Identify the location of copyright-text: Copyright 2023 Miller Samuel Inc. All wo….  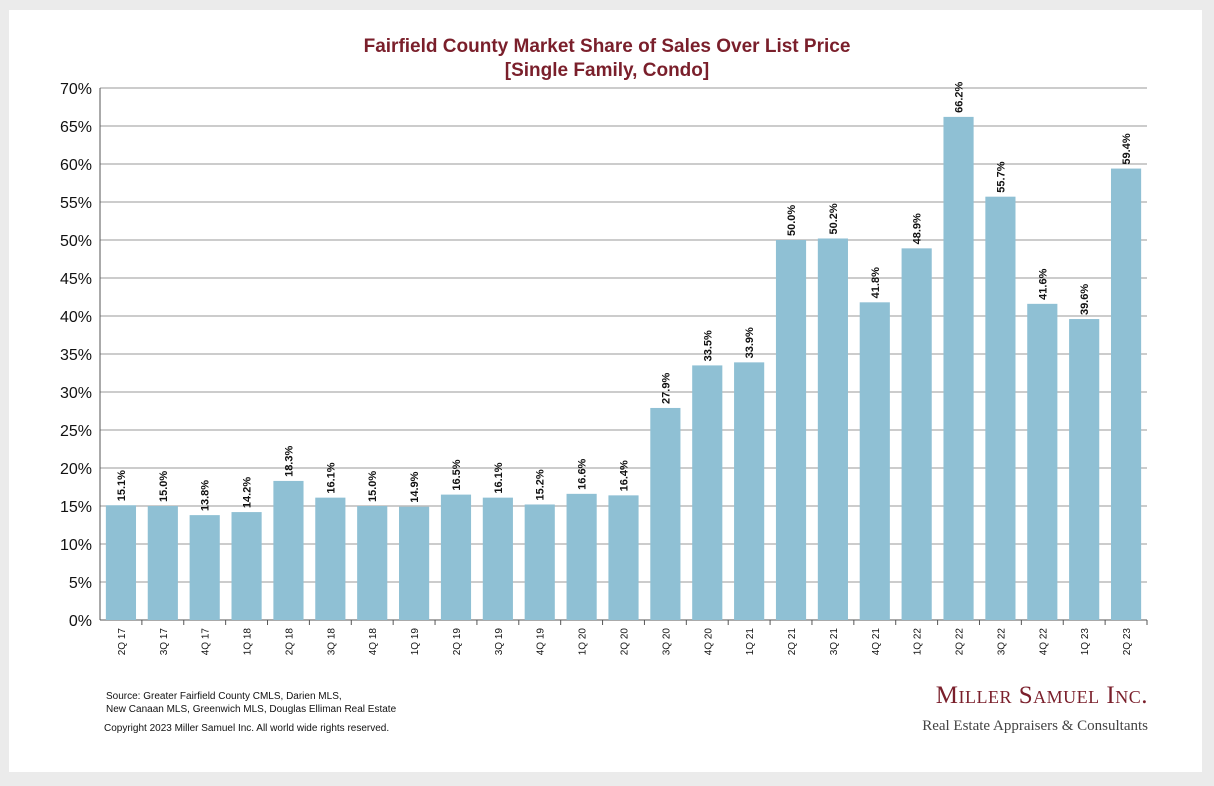
(247, 728).